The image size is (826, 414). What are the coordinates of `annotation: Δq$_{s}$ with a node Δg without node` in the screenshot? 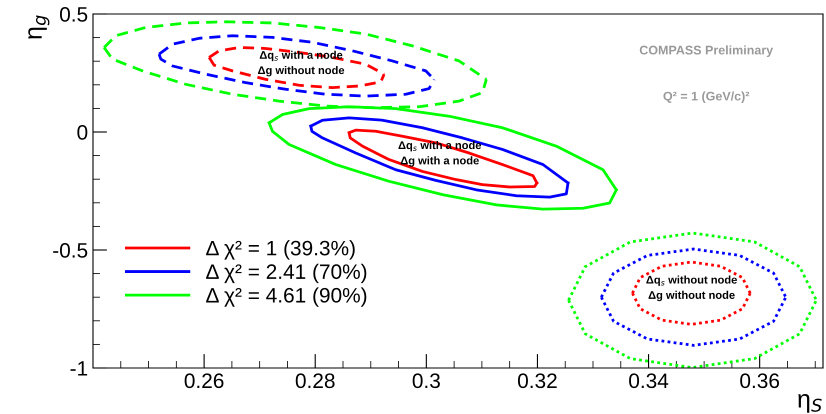 It's located at (301, 63).